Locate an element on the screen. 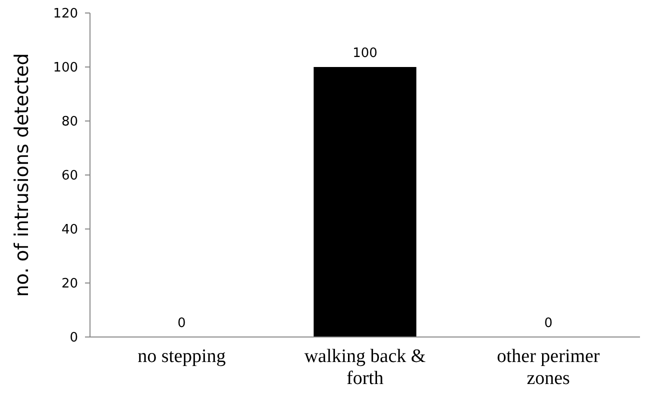 The image size is (645, 400). y-tick-label: 20 is located at coordinates (69, 284).